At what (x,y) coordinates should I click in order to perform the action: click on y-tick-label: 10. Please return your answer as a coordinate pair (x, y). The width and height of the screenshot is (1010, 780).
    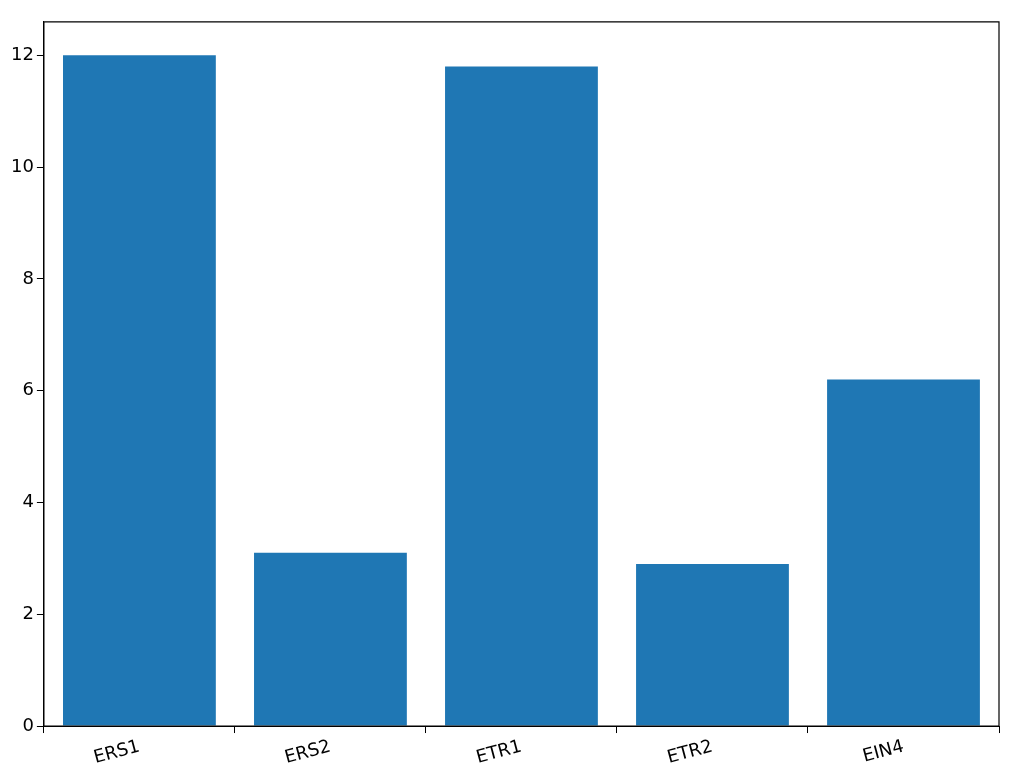
    Looking at the image, I should click on (22, 165).